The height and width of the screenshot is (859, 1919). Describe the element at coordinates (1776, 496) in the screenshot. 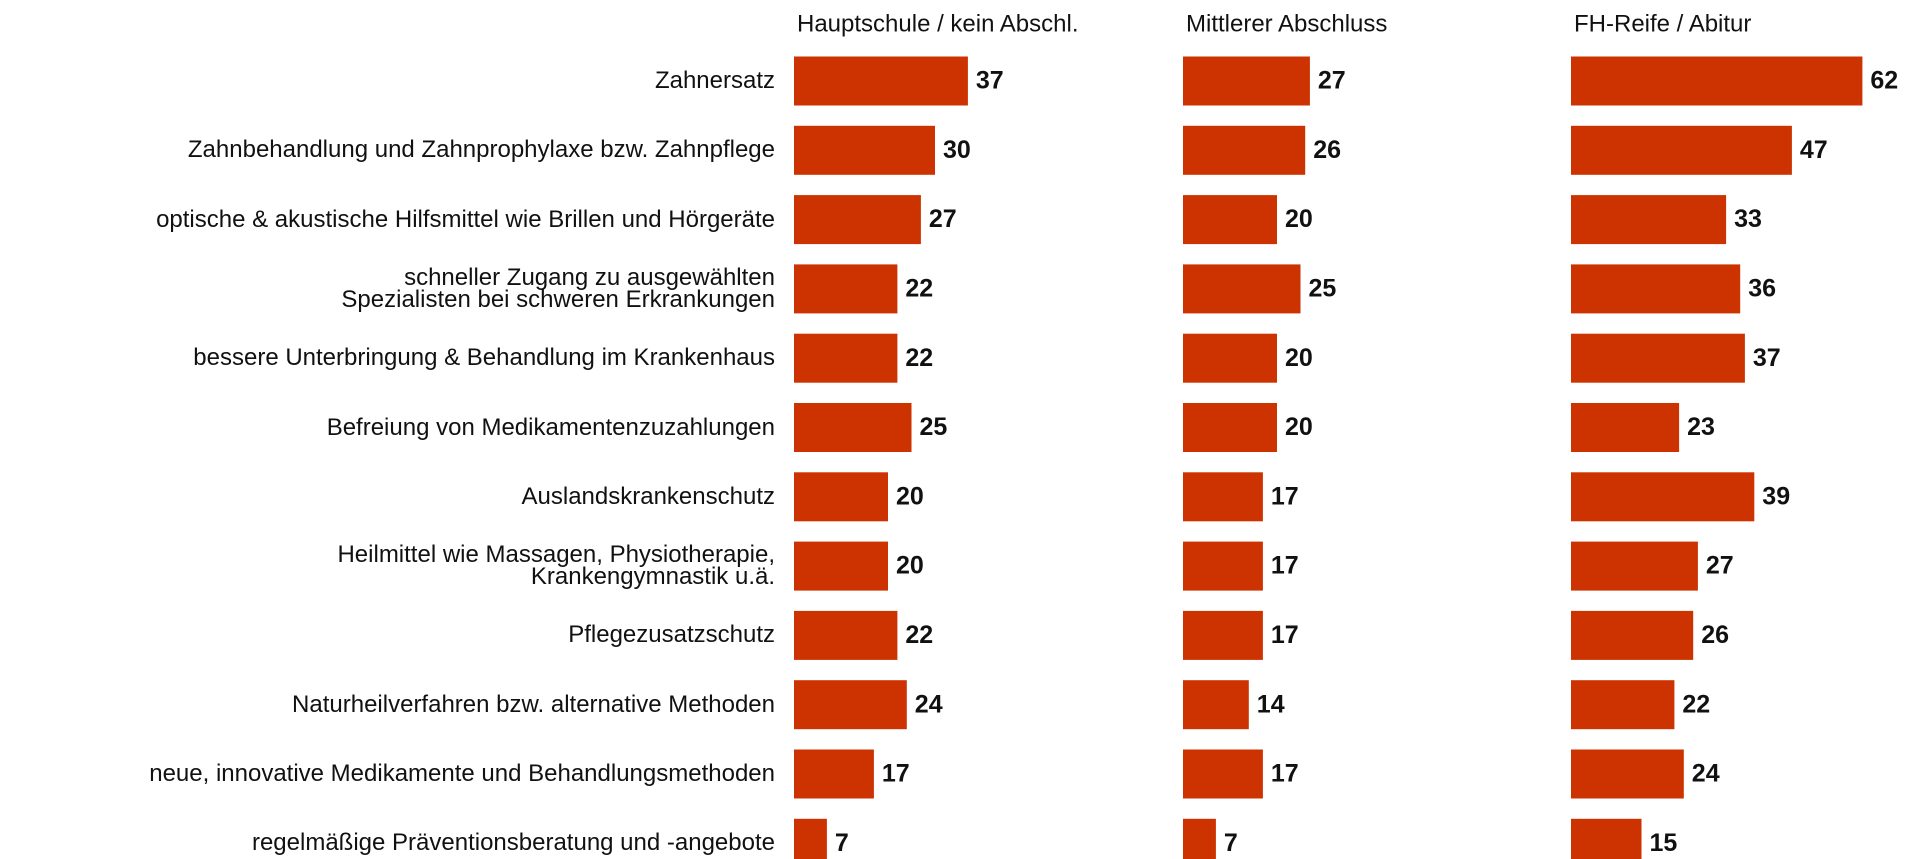

I see `value-label: 39` at that location.